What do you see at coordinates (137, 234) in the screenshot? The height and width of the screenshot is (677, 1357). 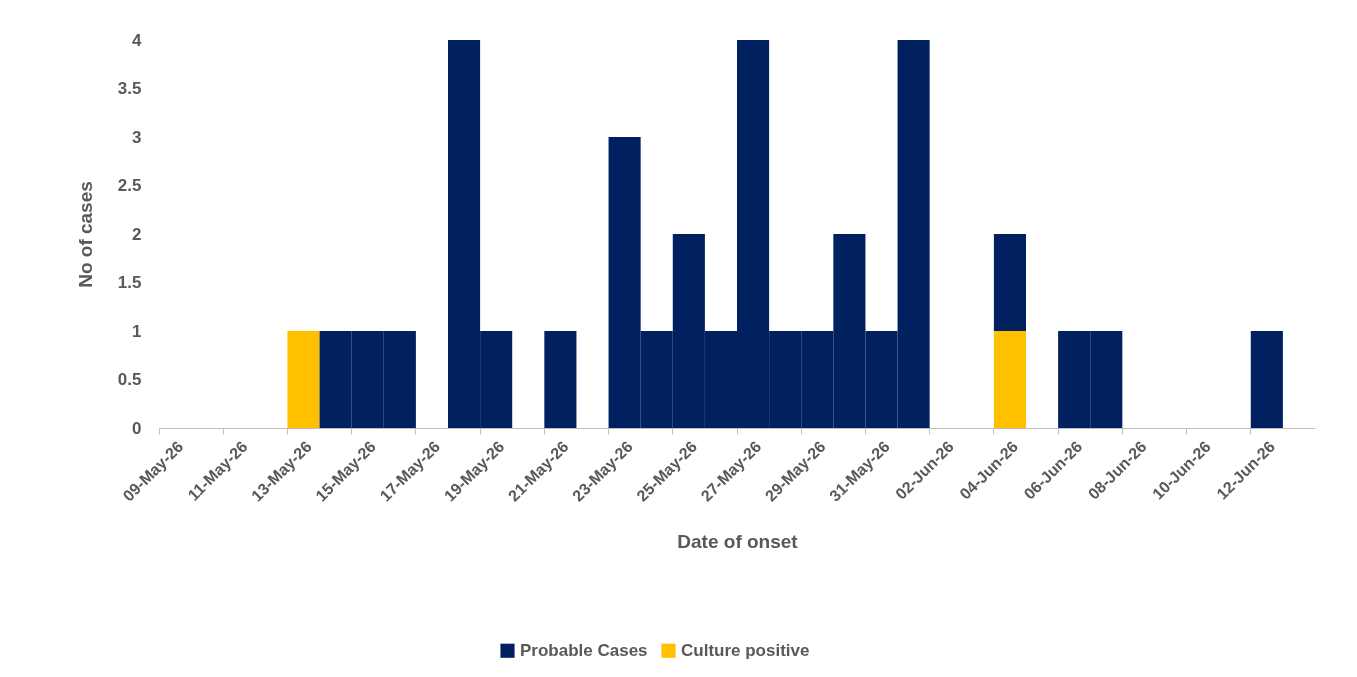 I see `y-tick-label: 2` at bounding box center [137, 234].